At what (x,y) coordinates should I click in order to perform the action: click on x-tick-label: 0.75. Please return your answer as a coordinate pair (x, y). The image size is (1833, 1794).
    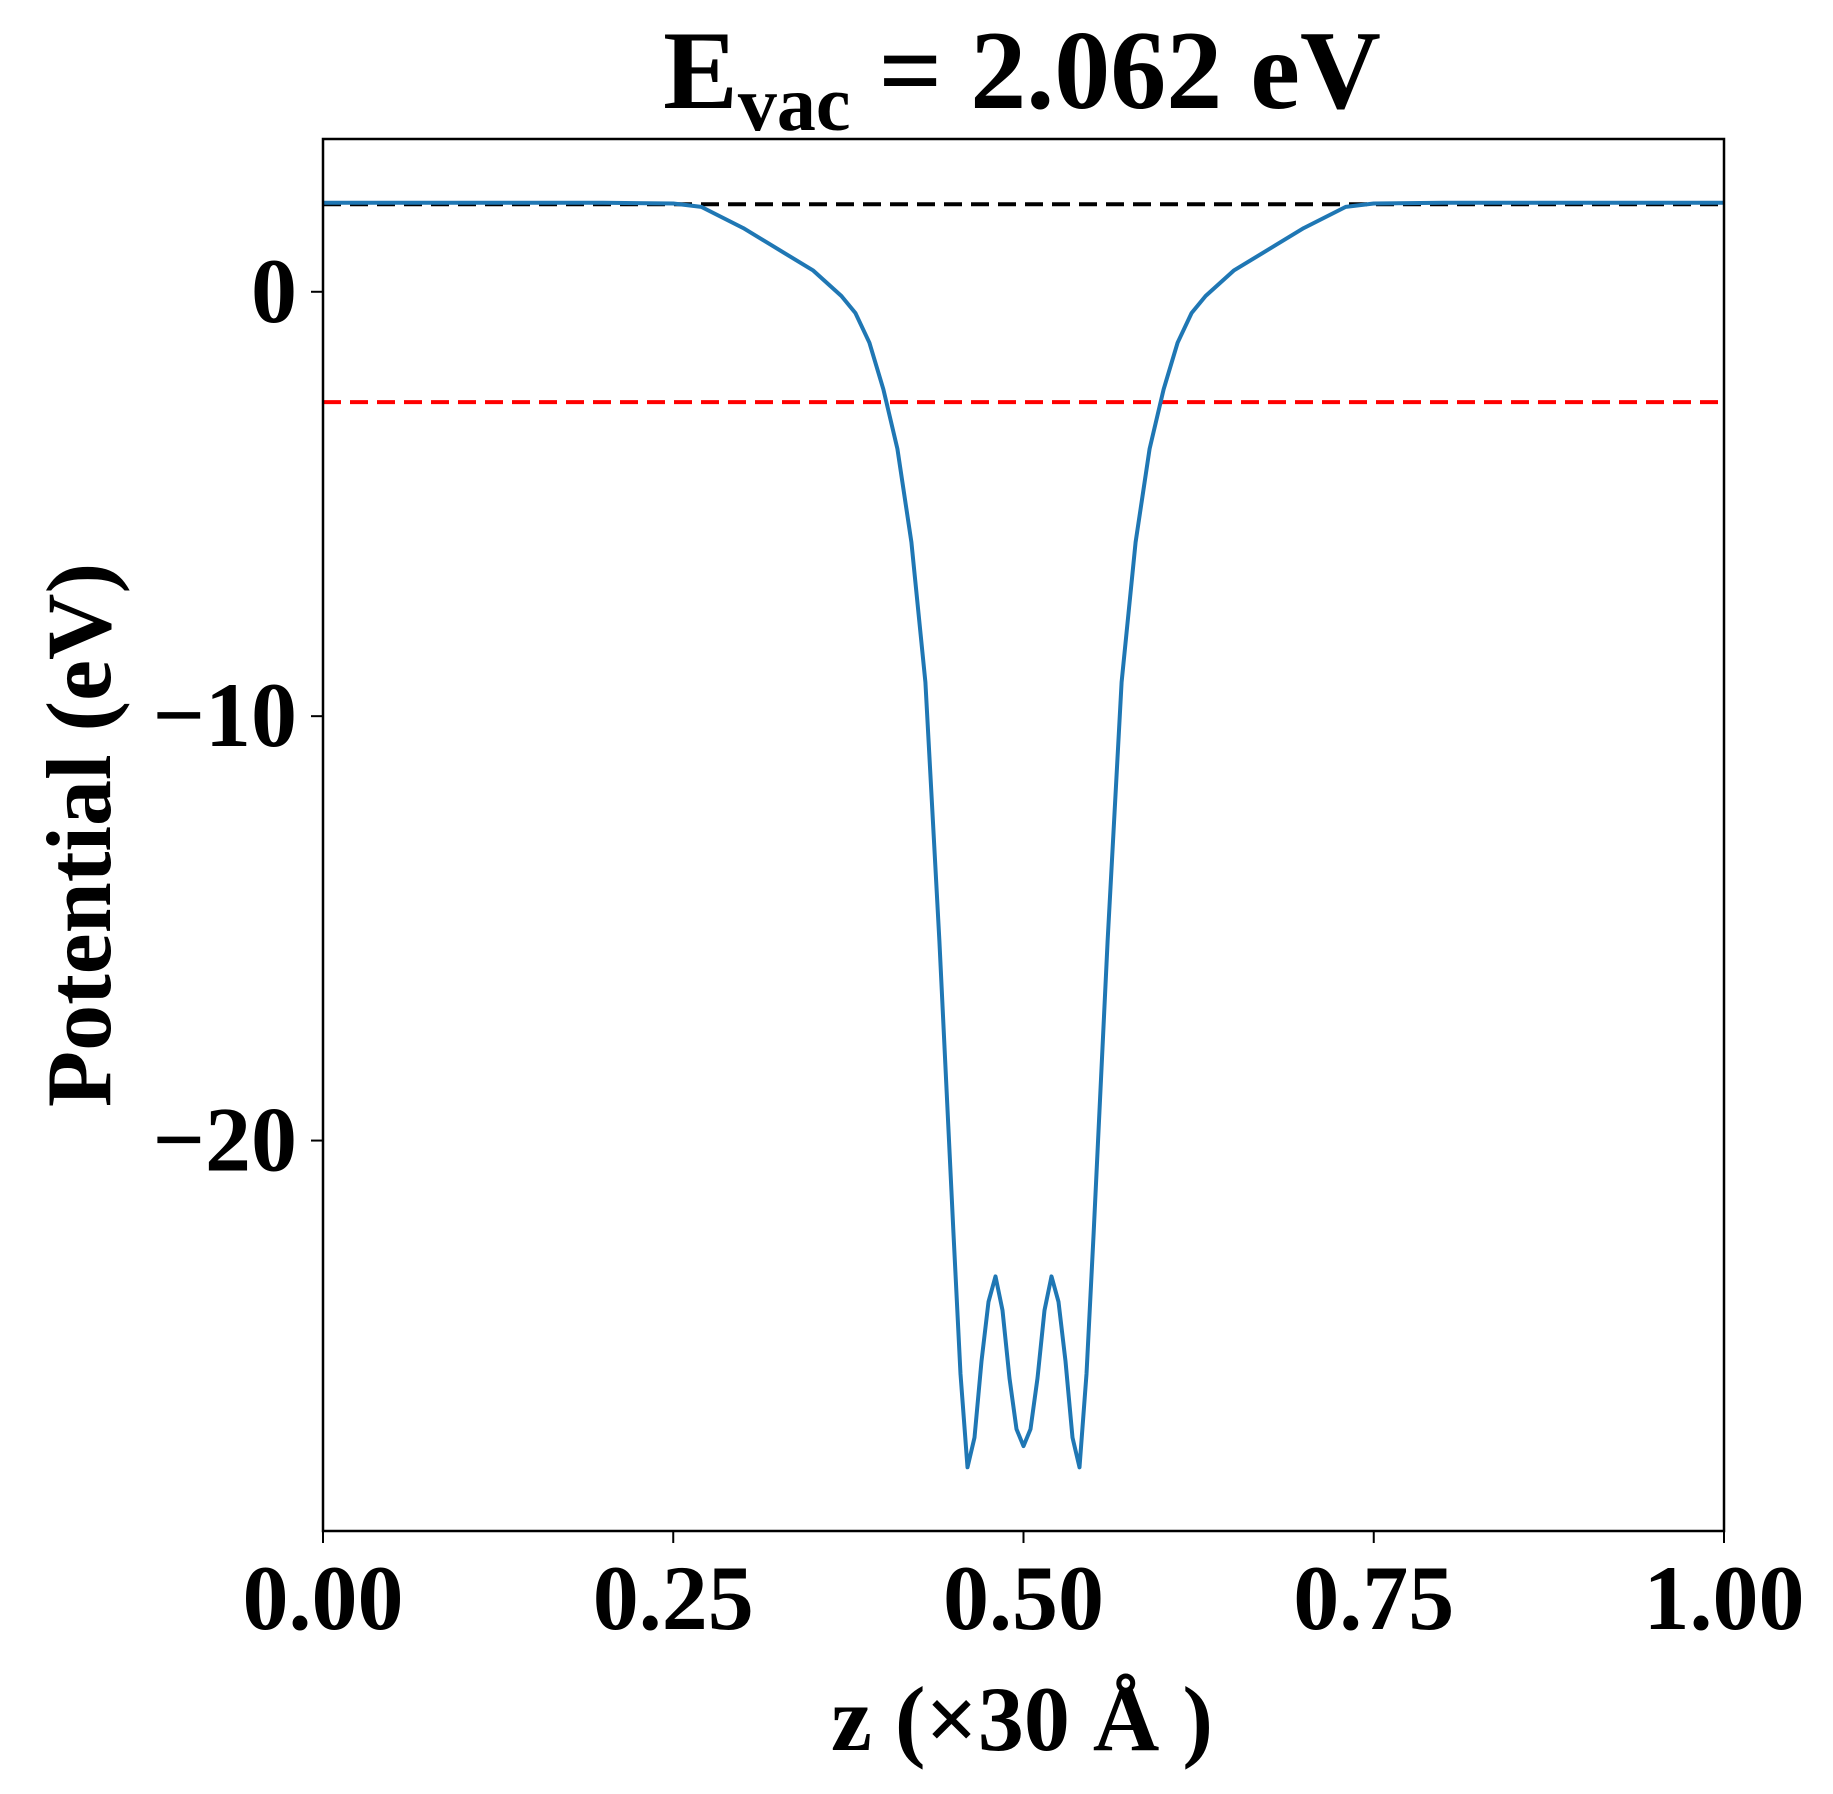
    Looking at the image, I should click on (1373, 1598).